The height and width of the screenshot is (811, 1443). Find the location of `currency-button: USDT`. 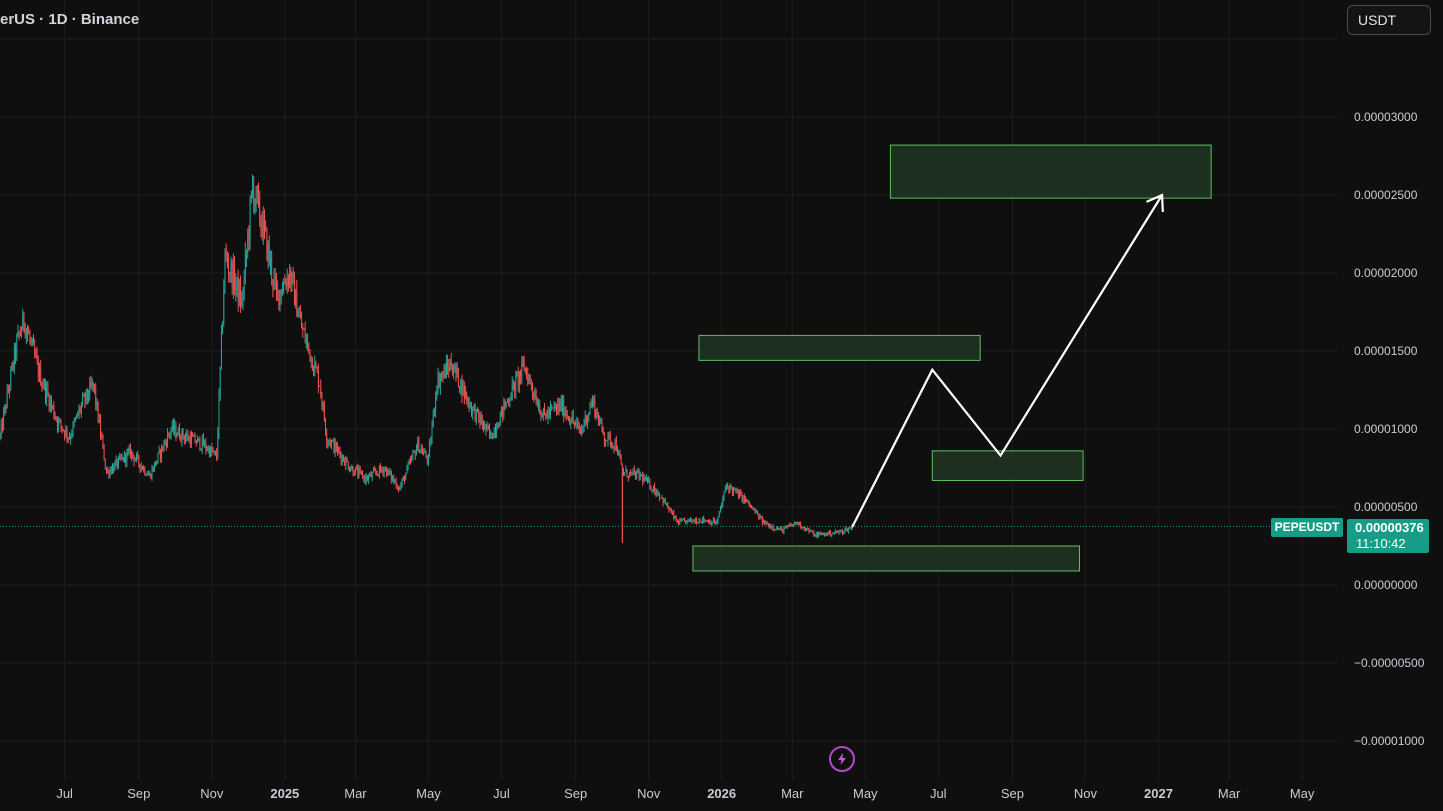

currency-button: USDT is located at coordinates (1389, 20).